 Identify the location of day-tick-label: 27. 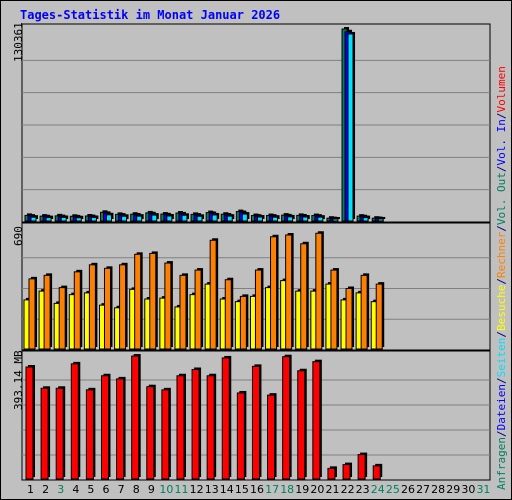
(423, 489).